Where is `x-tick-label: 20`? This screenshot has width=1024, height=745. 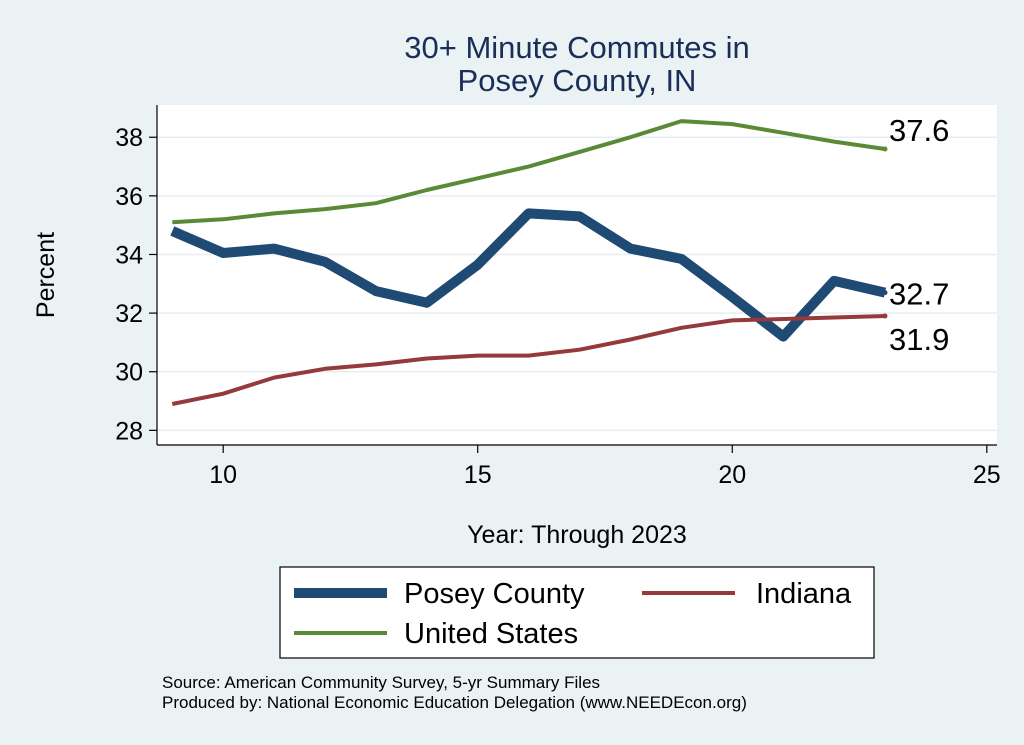 x-tick-label: 20 is located at coordinates (732, 475).